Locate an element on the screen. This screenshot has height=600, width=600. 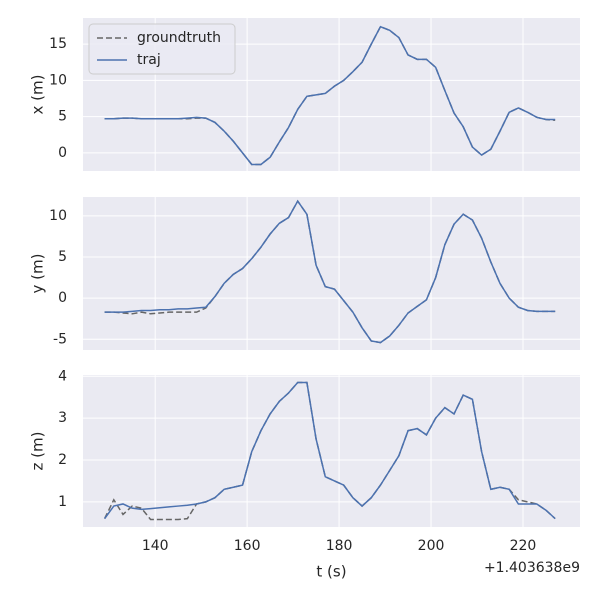
y-axis-label: y (m) is located at coordinates (38, 274).